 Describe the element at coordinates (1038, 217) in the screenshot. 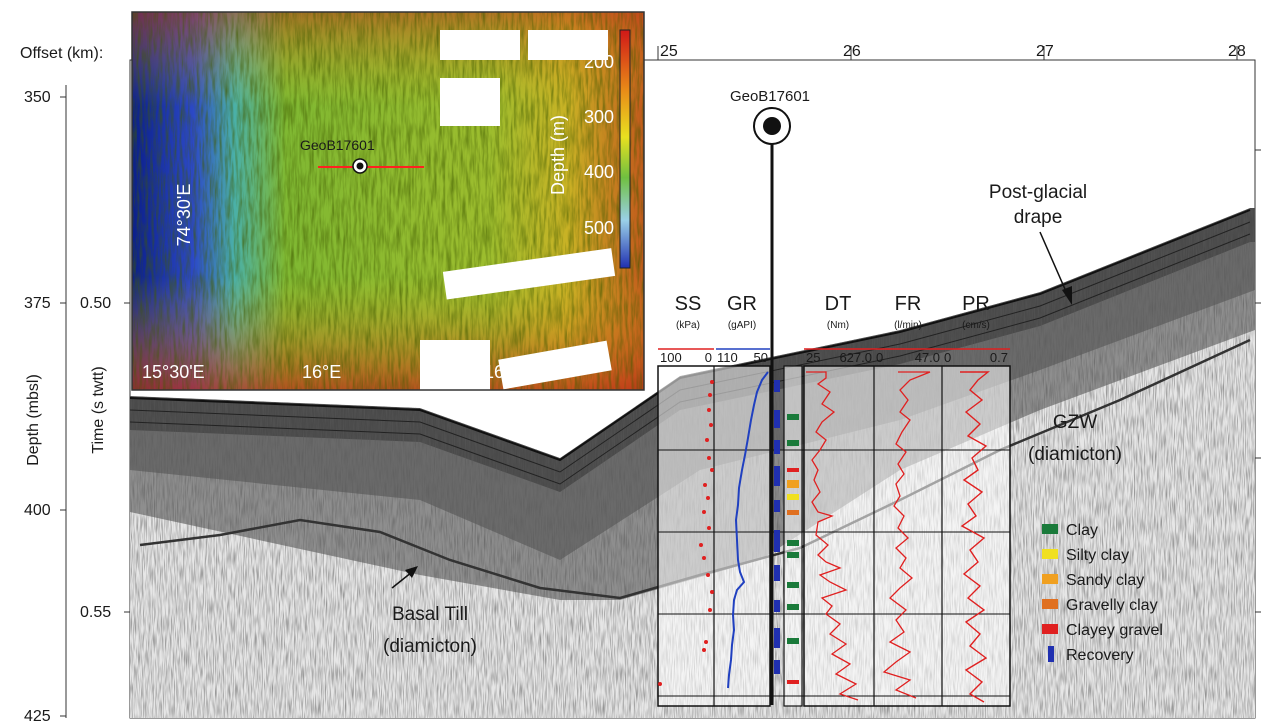

I see `drape-label-line2: drape` at that location.